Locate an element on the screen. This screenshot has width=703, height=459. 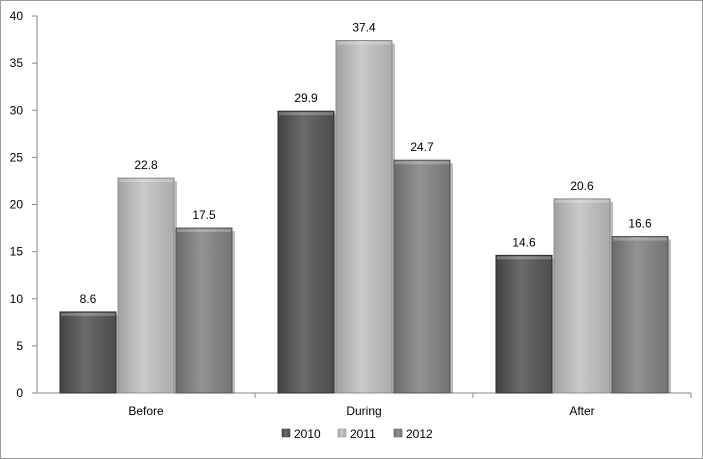
bar-2011-after is located at coordinates (582, 296).